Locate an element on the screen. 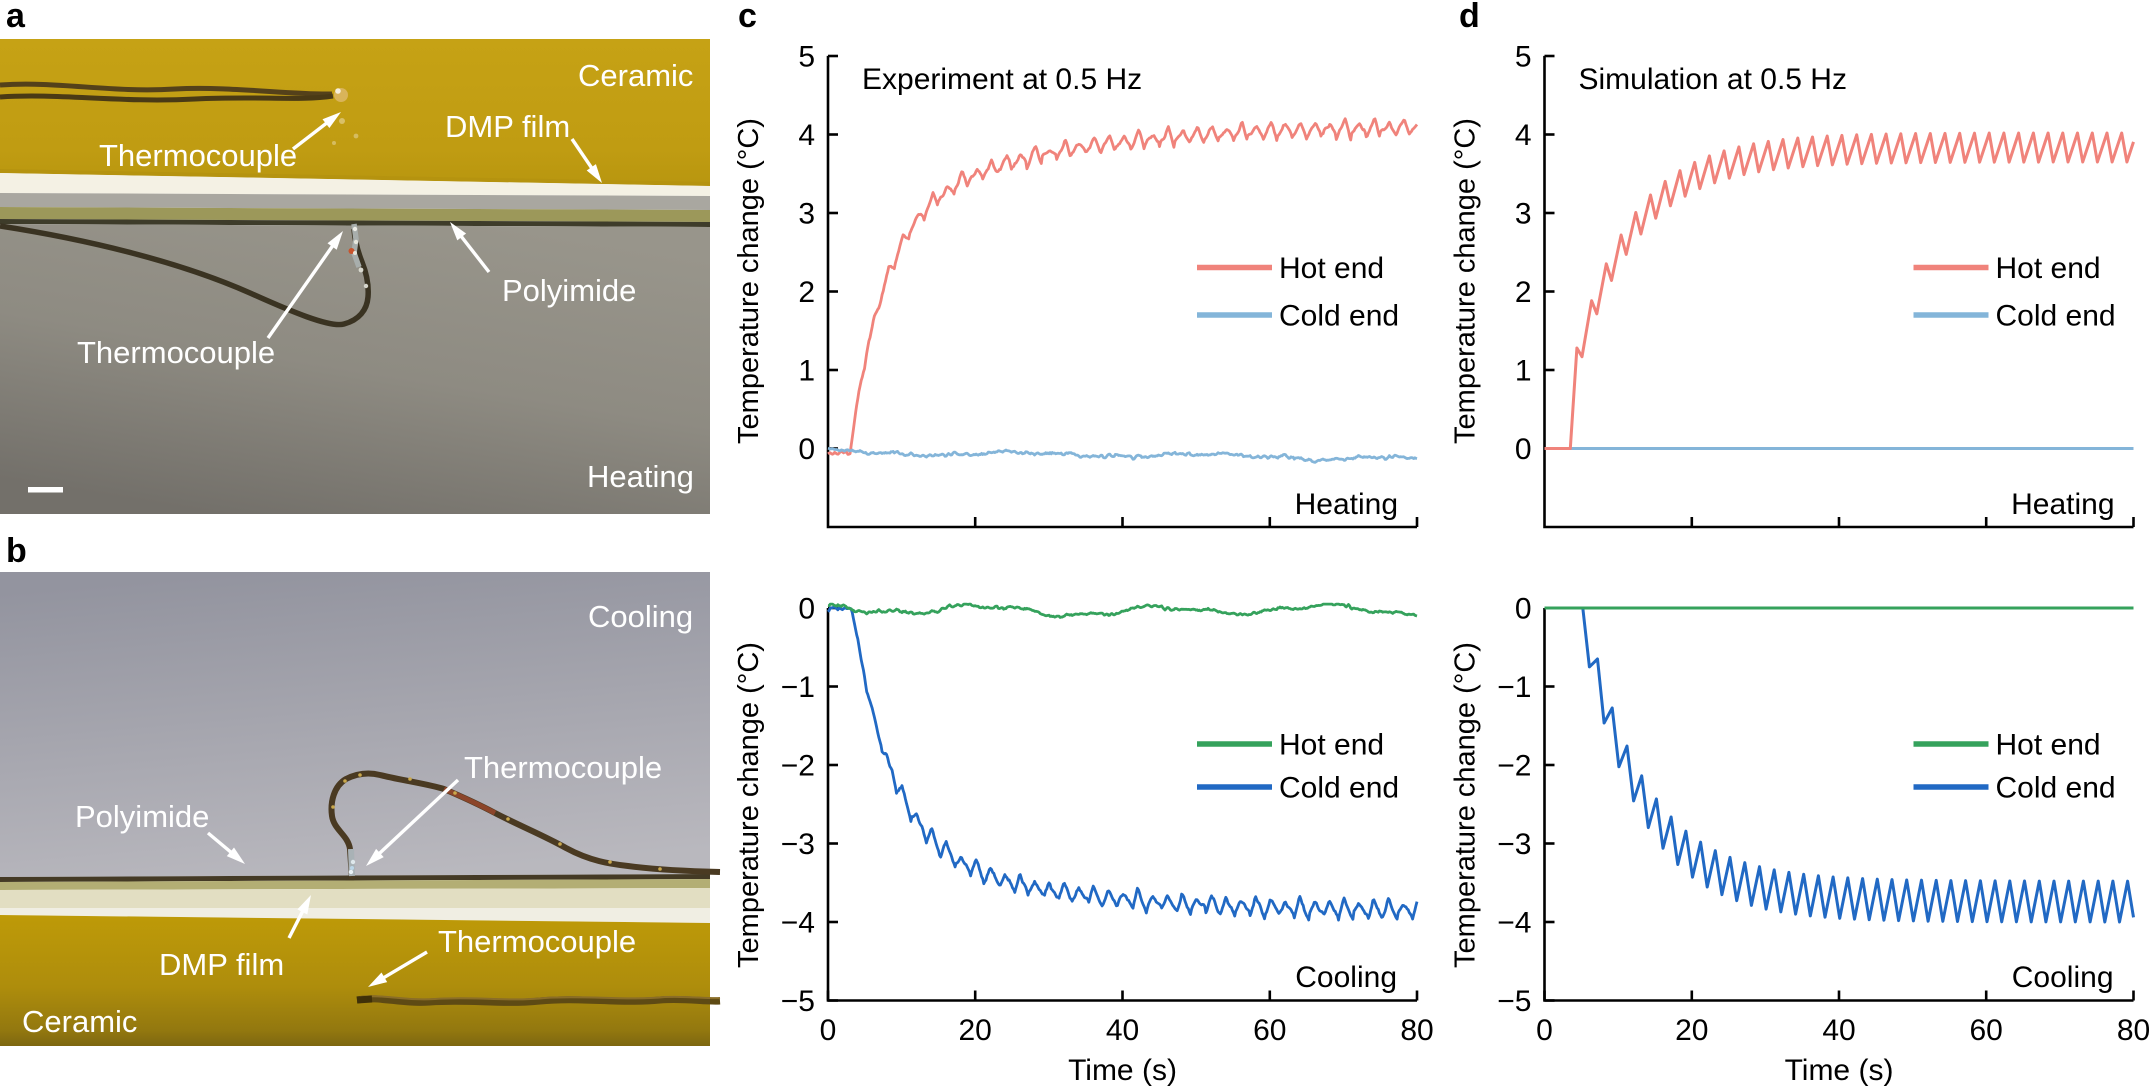 The width and height of the screenshot is (2151, 1091). svg-text: Simulation at 0.5 Hz is located at coordinates (1713, 79).